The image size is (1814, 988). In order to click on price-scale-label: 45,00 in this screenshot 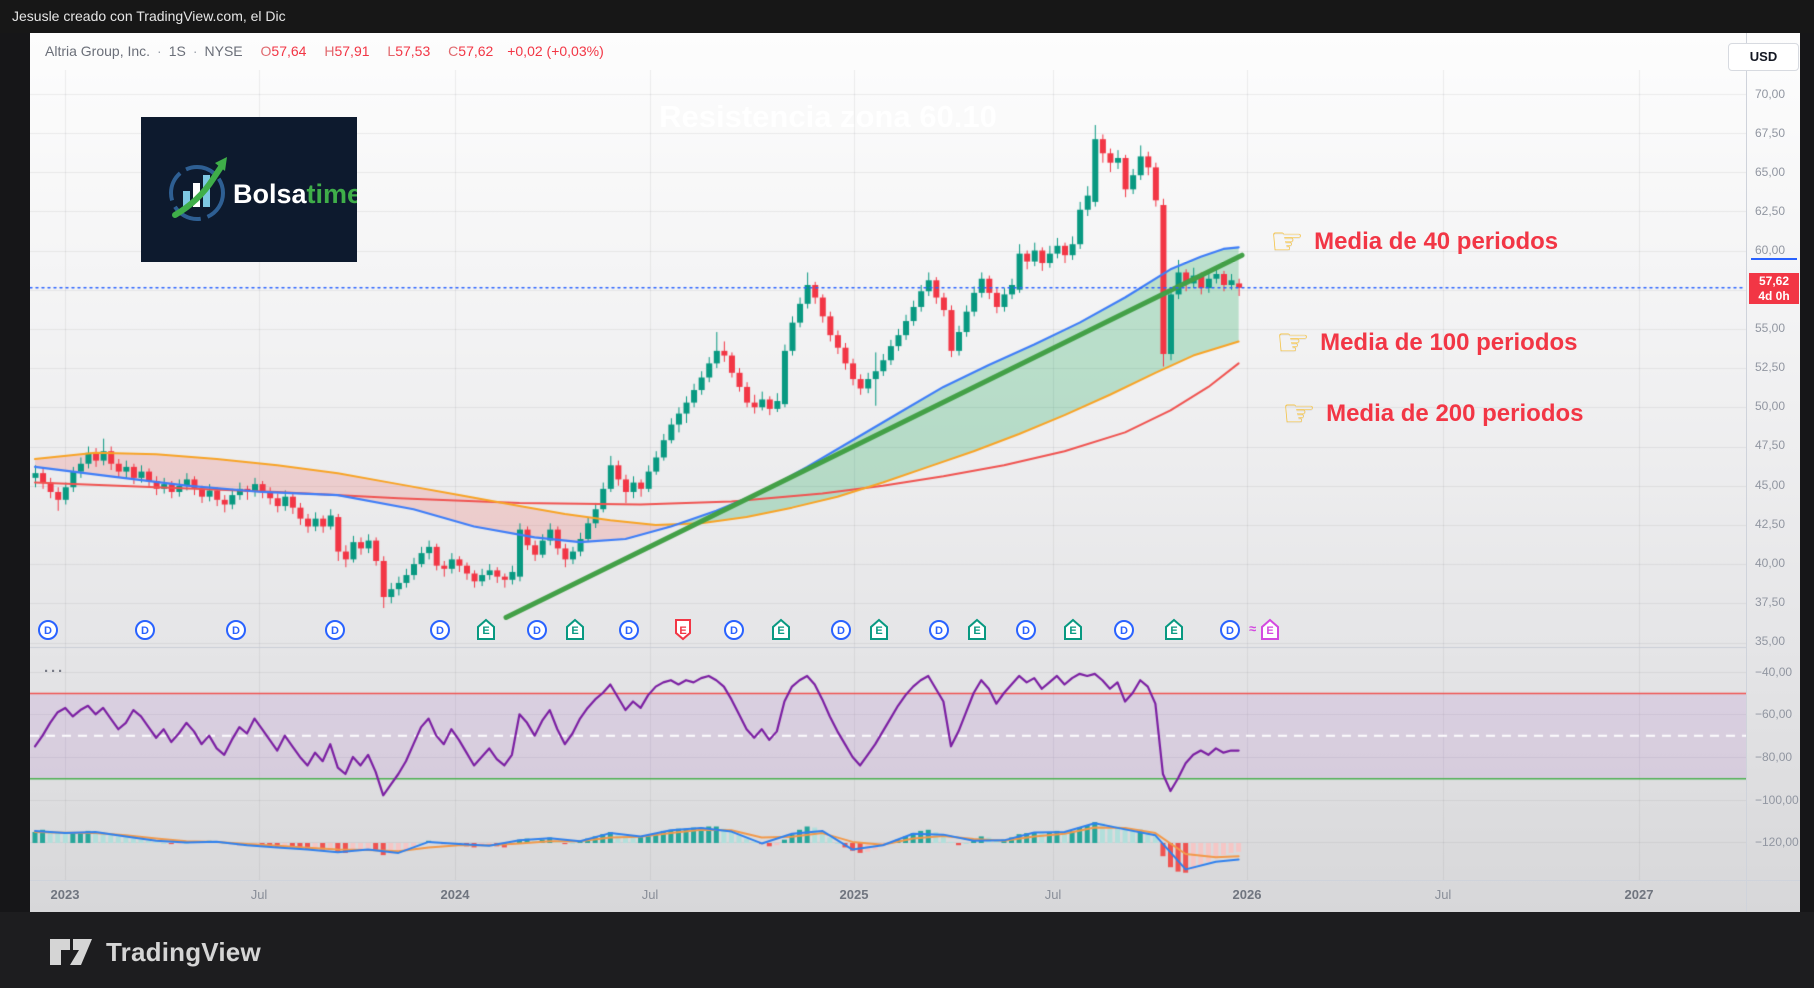, I will do `click(1770, 485)`.